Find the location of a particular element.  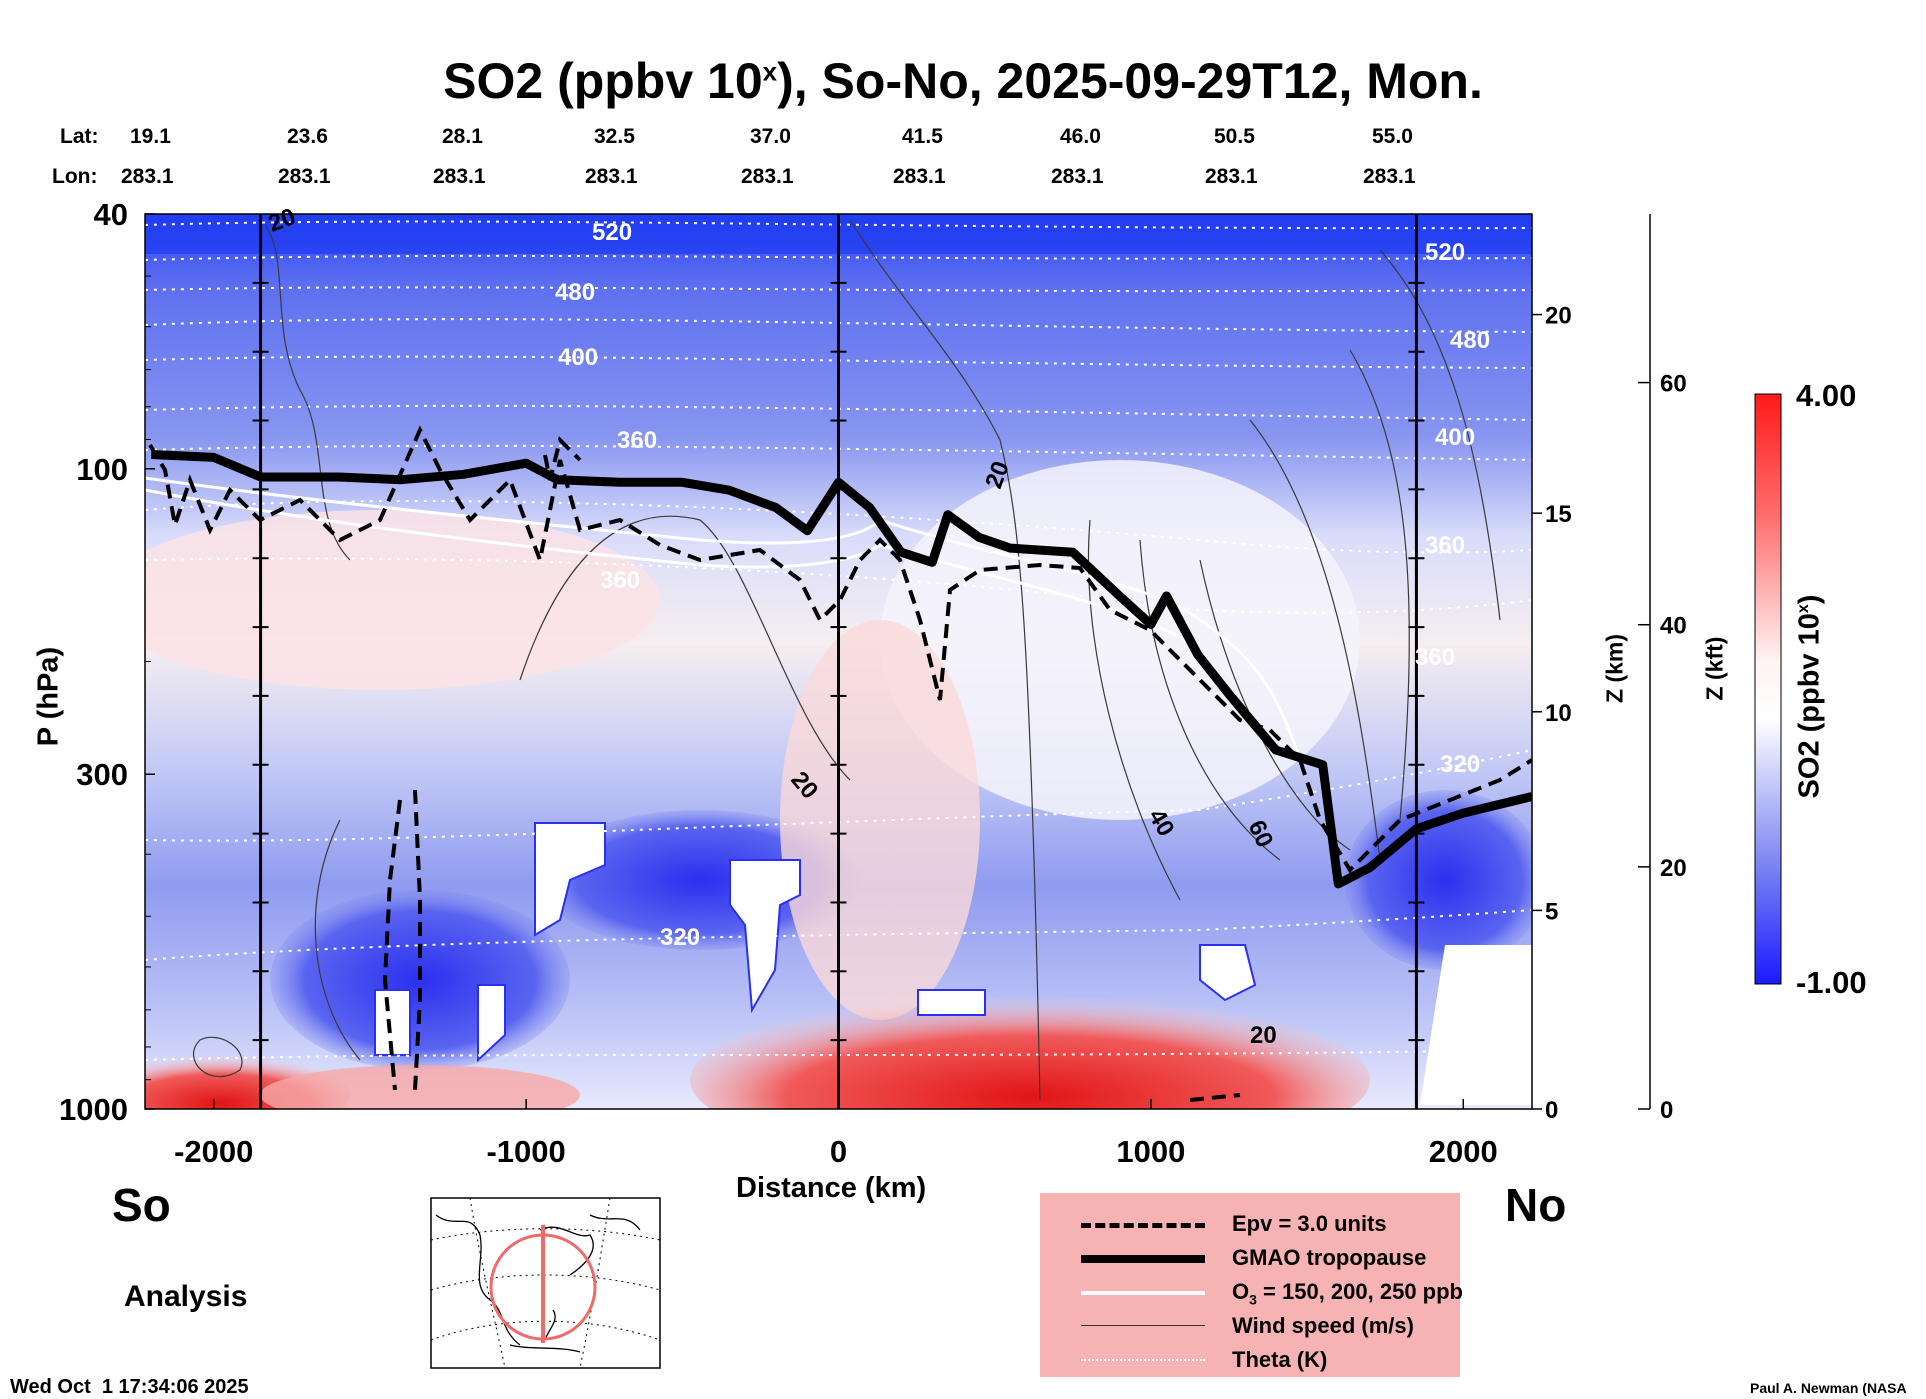

theta-label-400: 360 is located at coordinates (637, 440).